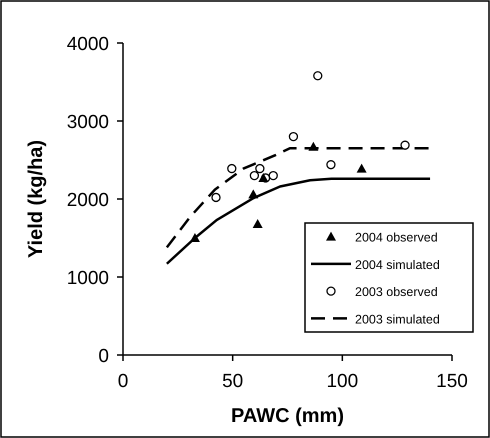  Describe the element at coordinates (342, 381) in the screenshot. I see `x-tick-label: 100` at that location.